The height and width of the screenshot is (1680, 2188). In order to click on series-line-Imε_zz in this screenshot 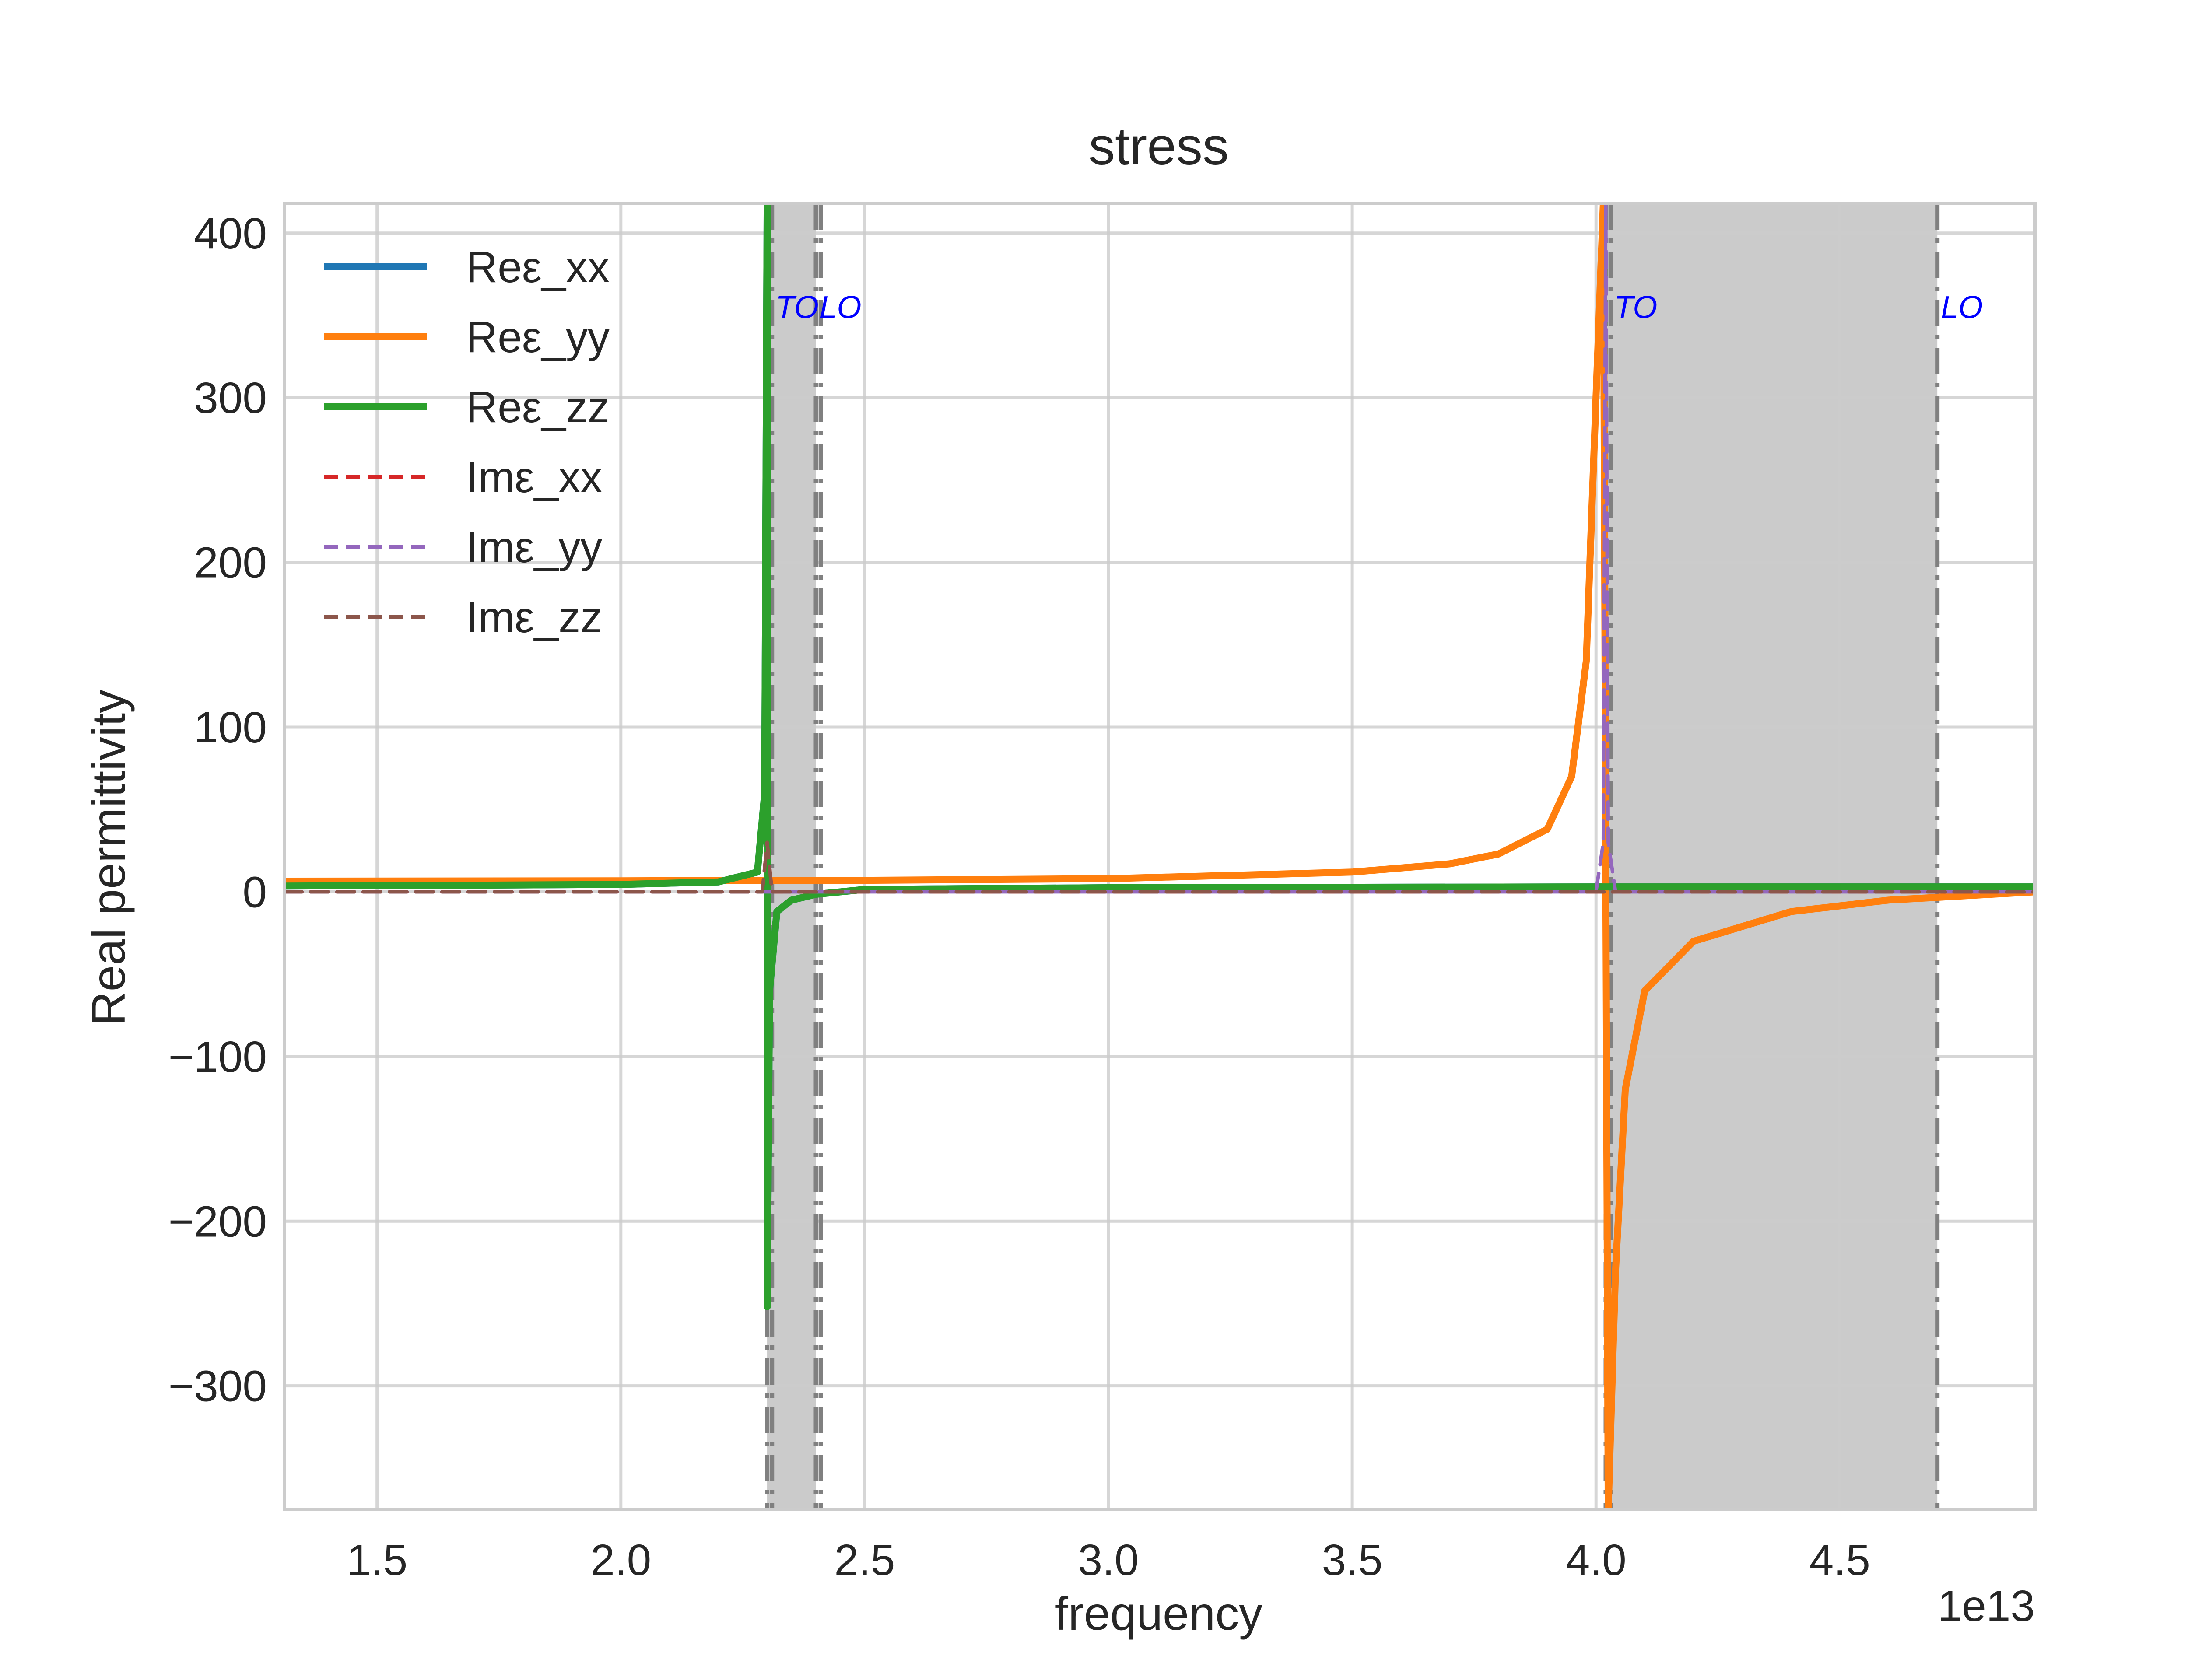, I will do `click(1159, 867)`.